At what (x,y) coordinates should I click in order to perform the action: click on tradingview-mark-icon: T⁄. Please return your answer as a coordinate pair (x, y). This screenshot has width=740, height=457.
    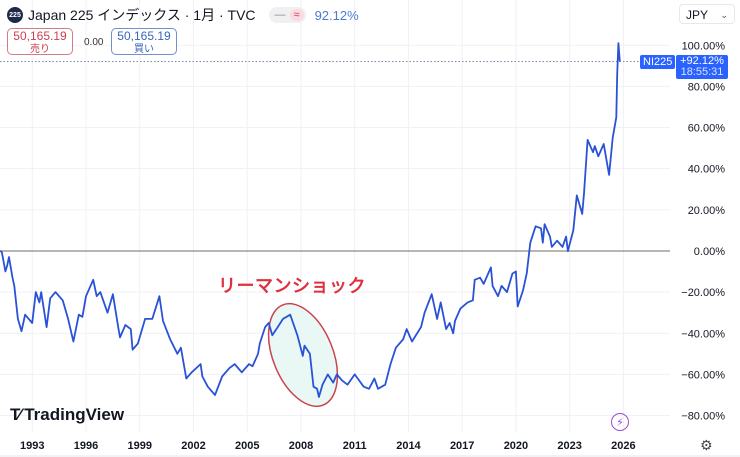
    Looking at the image, I should click on (15, 414).